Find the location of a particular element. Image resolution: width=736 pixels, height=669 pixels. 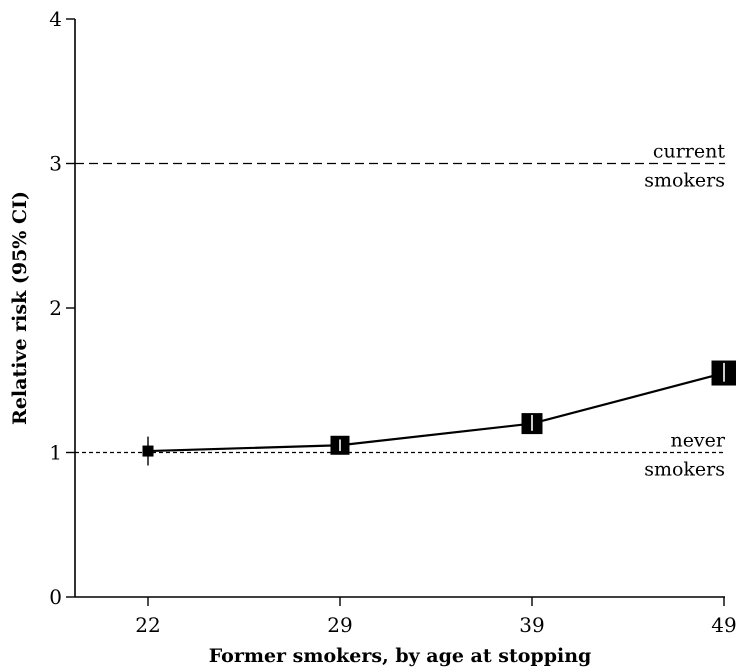

x-axis-title: Former smokers, by age at stopping is located at coordinates (400, 656).